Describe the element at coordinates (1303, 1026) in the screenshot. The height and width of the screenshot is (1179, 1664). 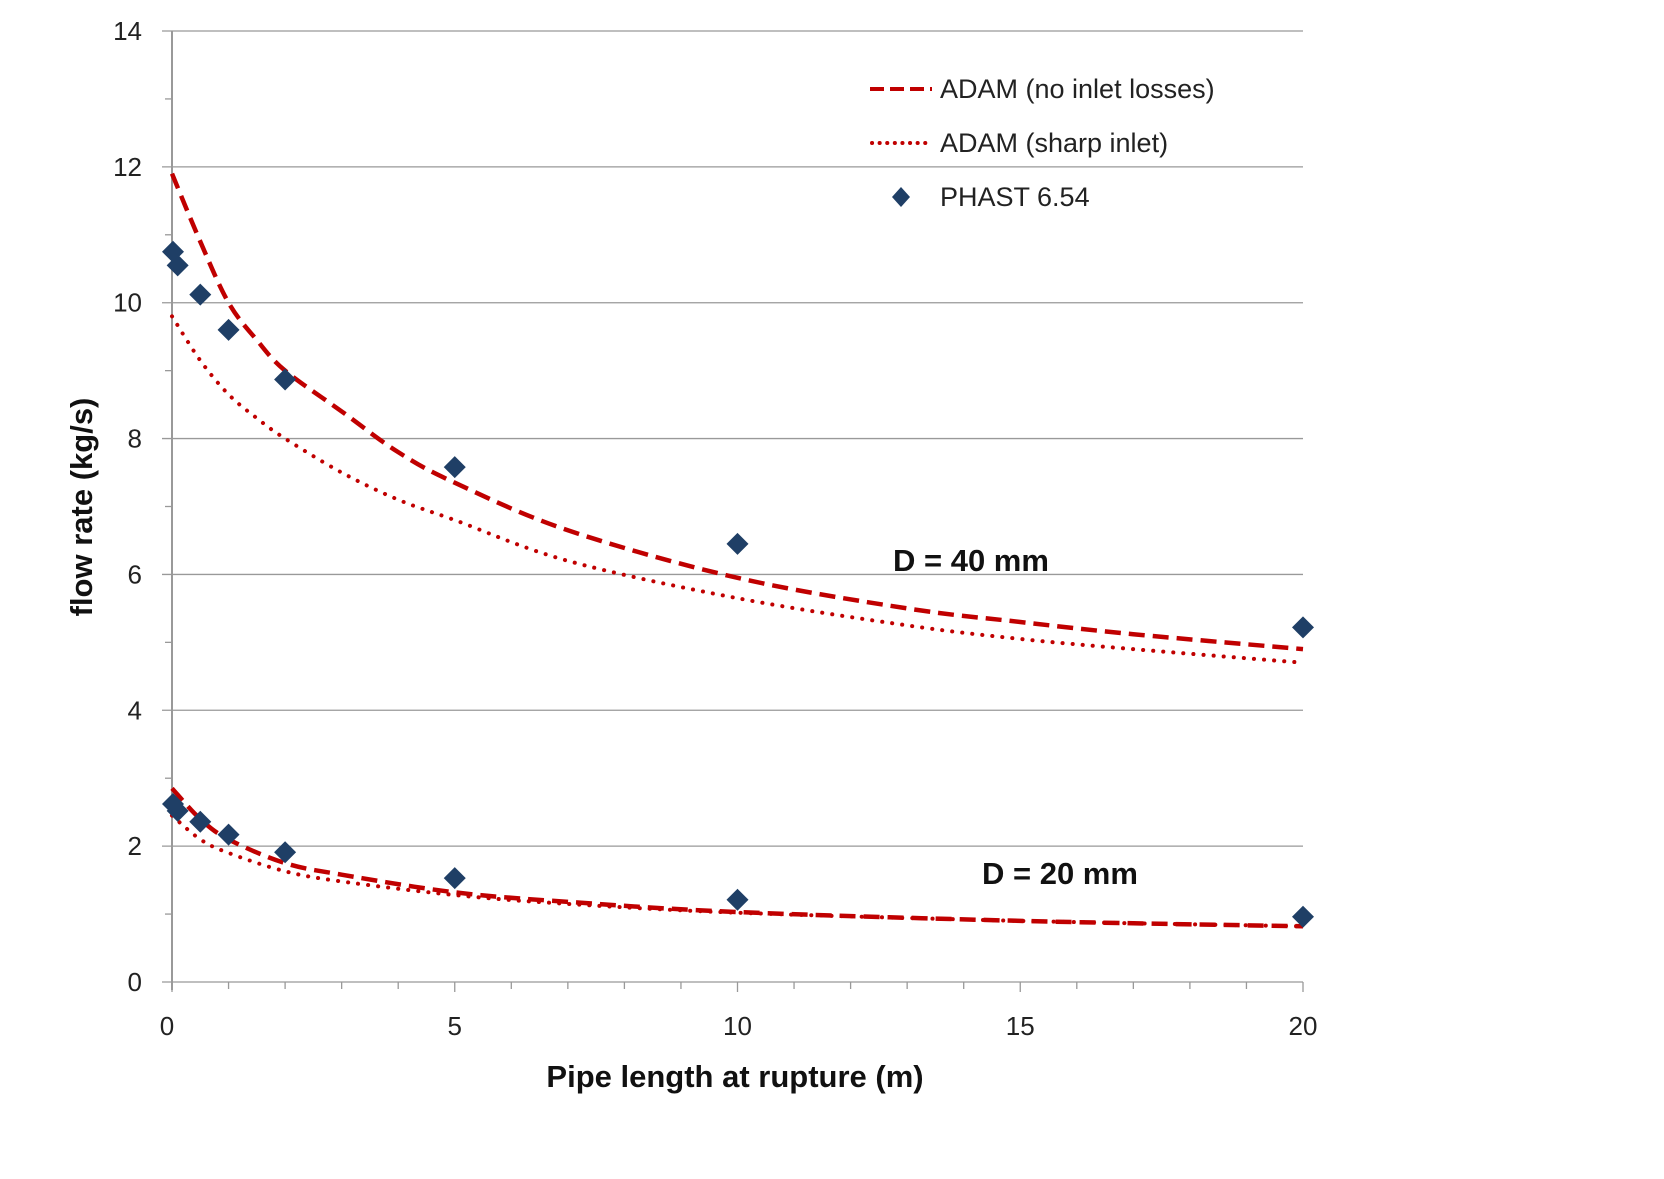
I see `x-tick-label: 20` at that location.